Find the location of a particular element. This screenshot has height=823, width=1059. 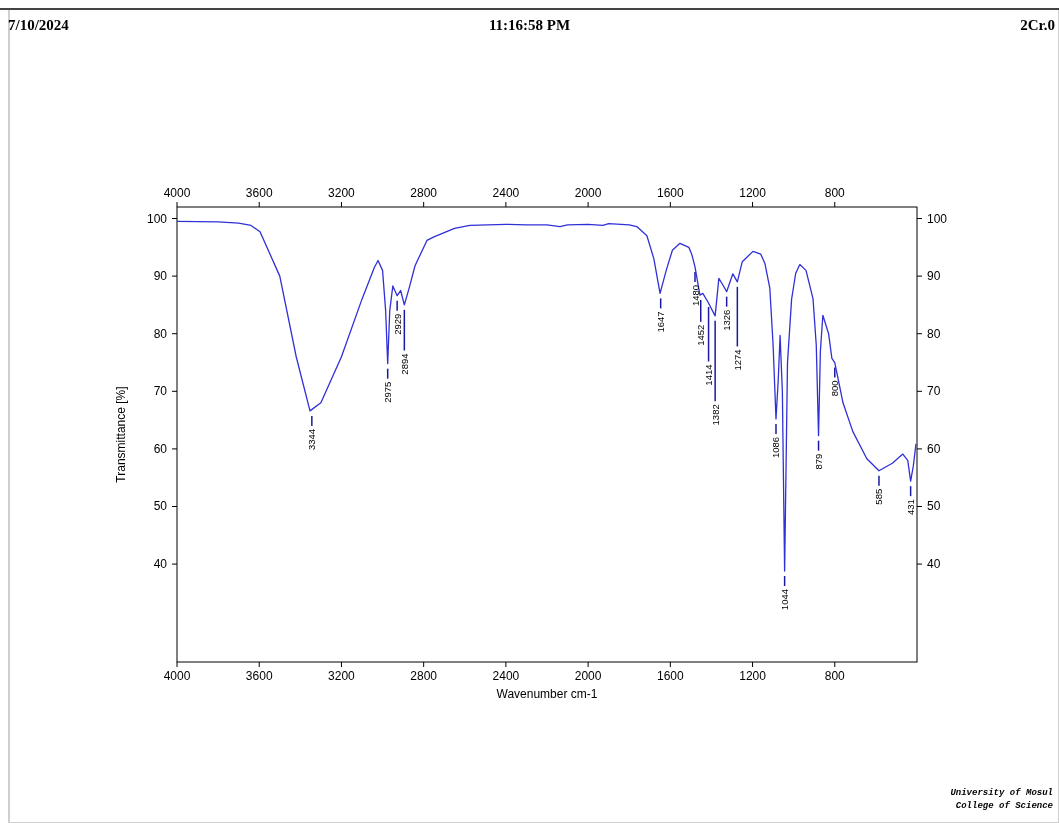

annotation: 1326 is located at coordinates (727, 320).